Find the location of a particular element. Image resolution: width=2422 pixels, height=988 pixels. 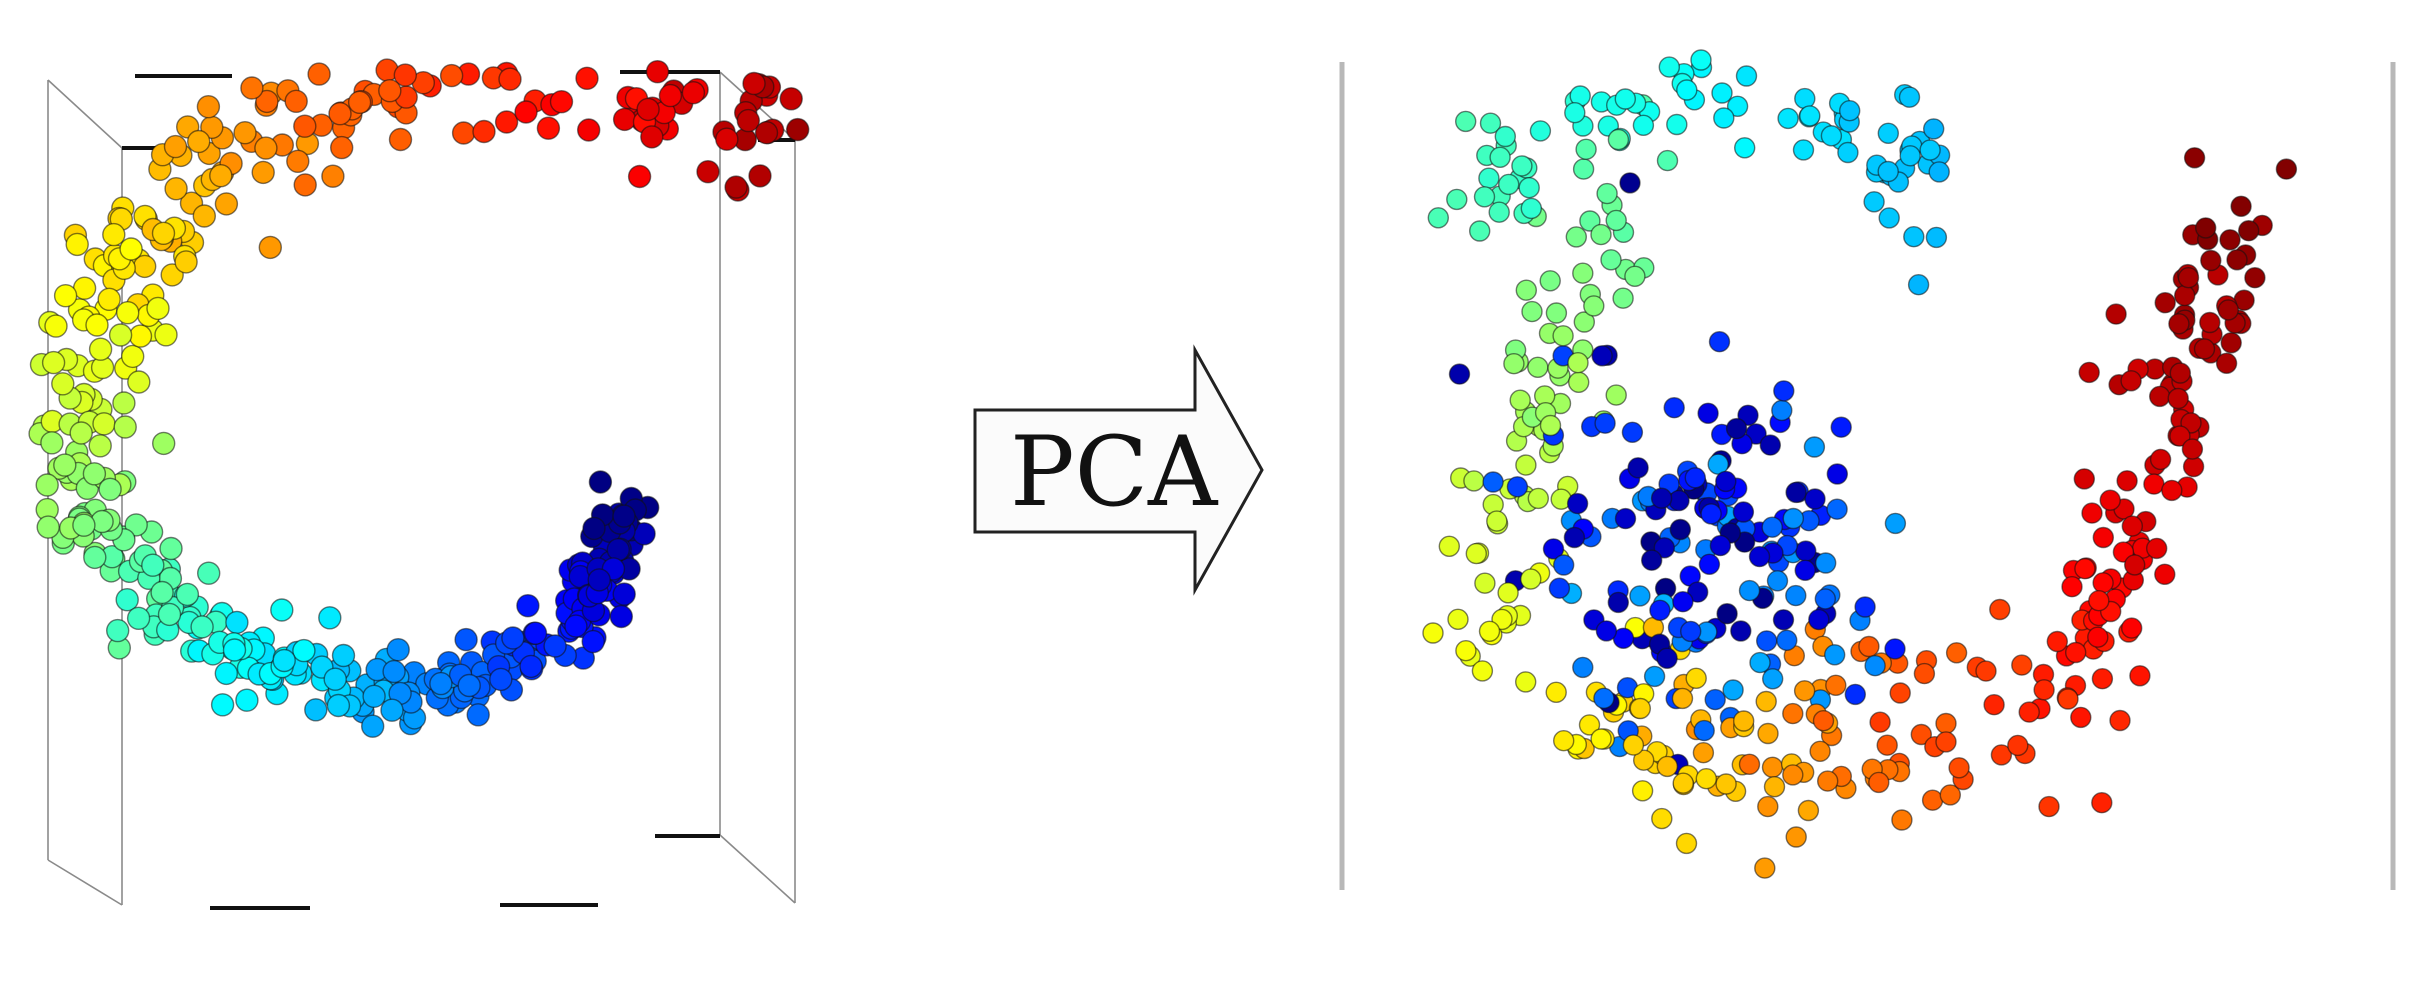

arrow-shape-icon is located at coordinates (1118, 470).